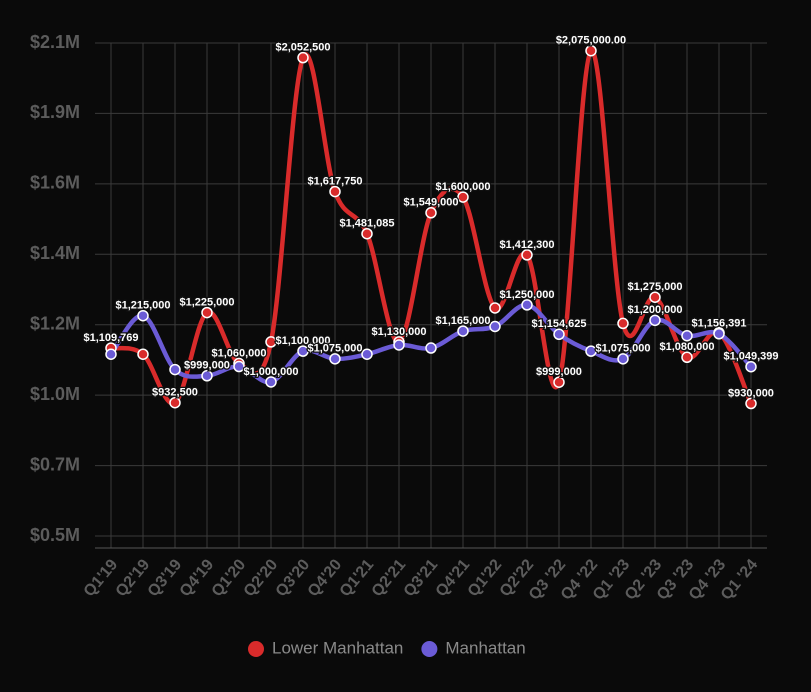  I want to click on x-tick-label: Q1'20, so click(229, 578).